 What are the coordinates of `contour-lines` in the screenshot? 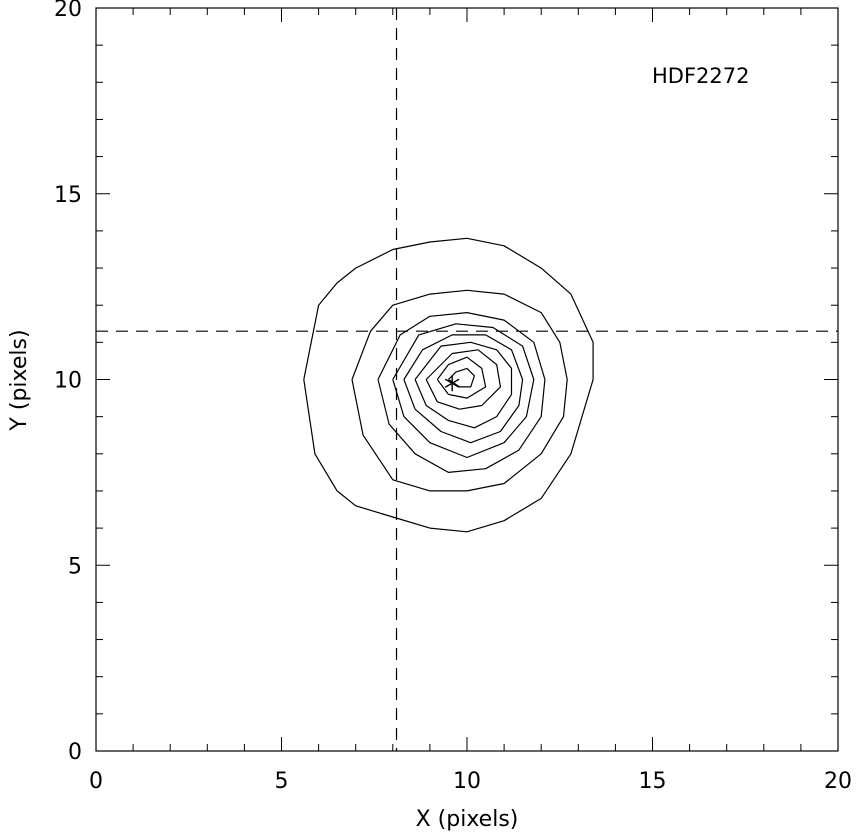 It's located at (448, 385).